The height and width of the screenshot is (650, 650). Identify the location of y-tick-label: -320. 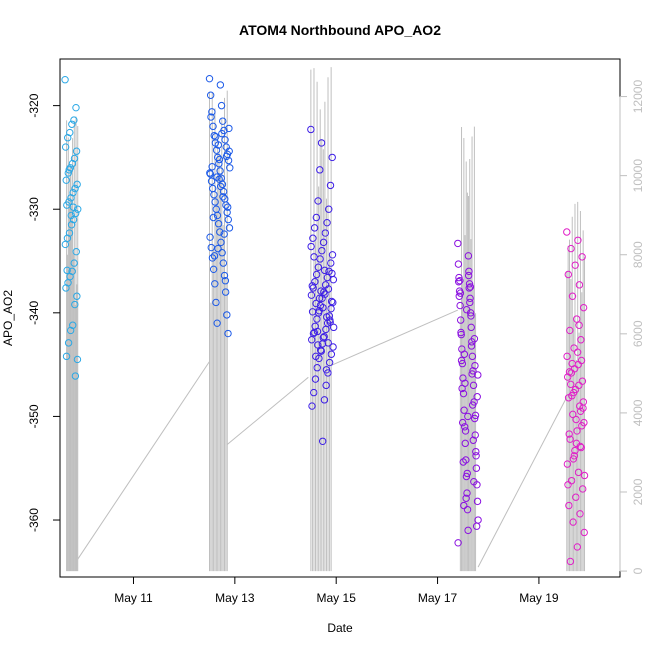
(34, 105).